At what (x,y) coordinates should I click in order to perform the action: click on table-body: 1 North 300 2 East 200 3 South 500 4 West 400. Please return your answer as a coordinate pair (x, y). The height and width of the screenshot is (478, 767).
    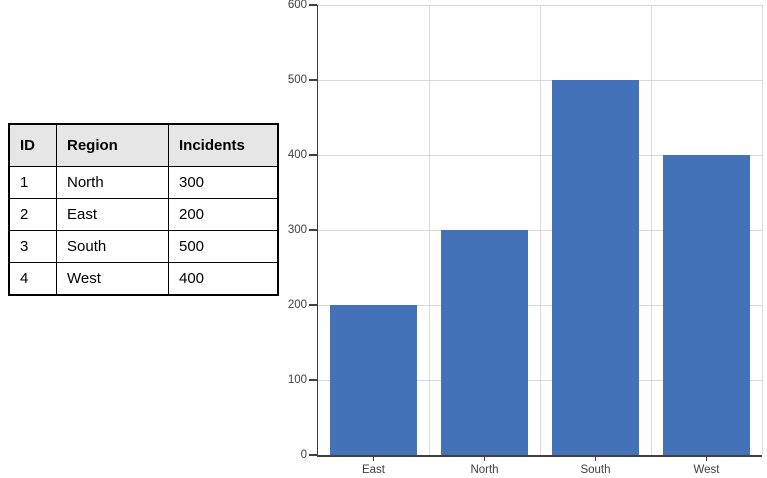
    Looking at the image, I should click on (143, 231).